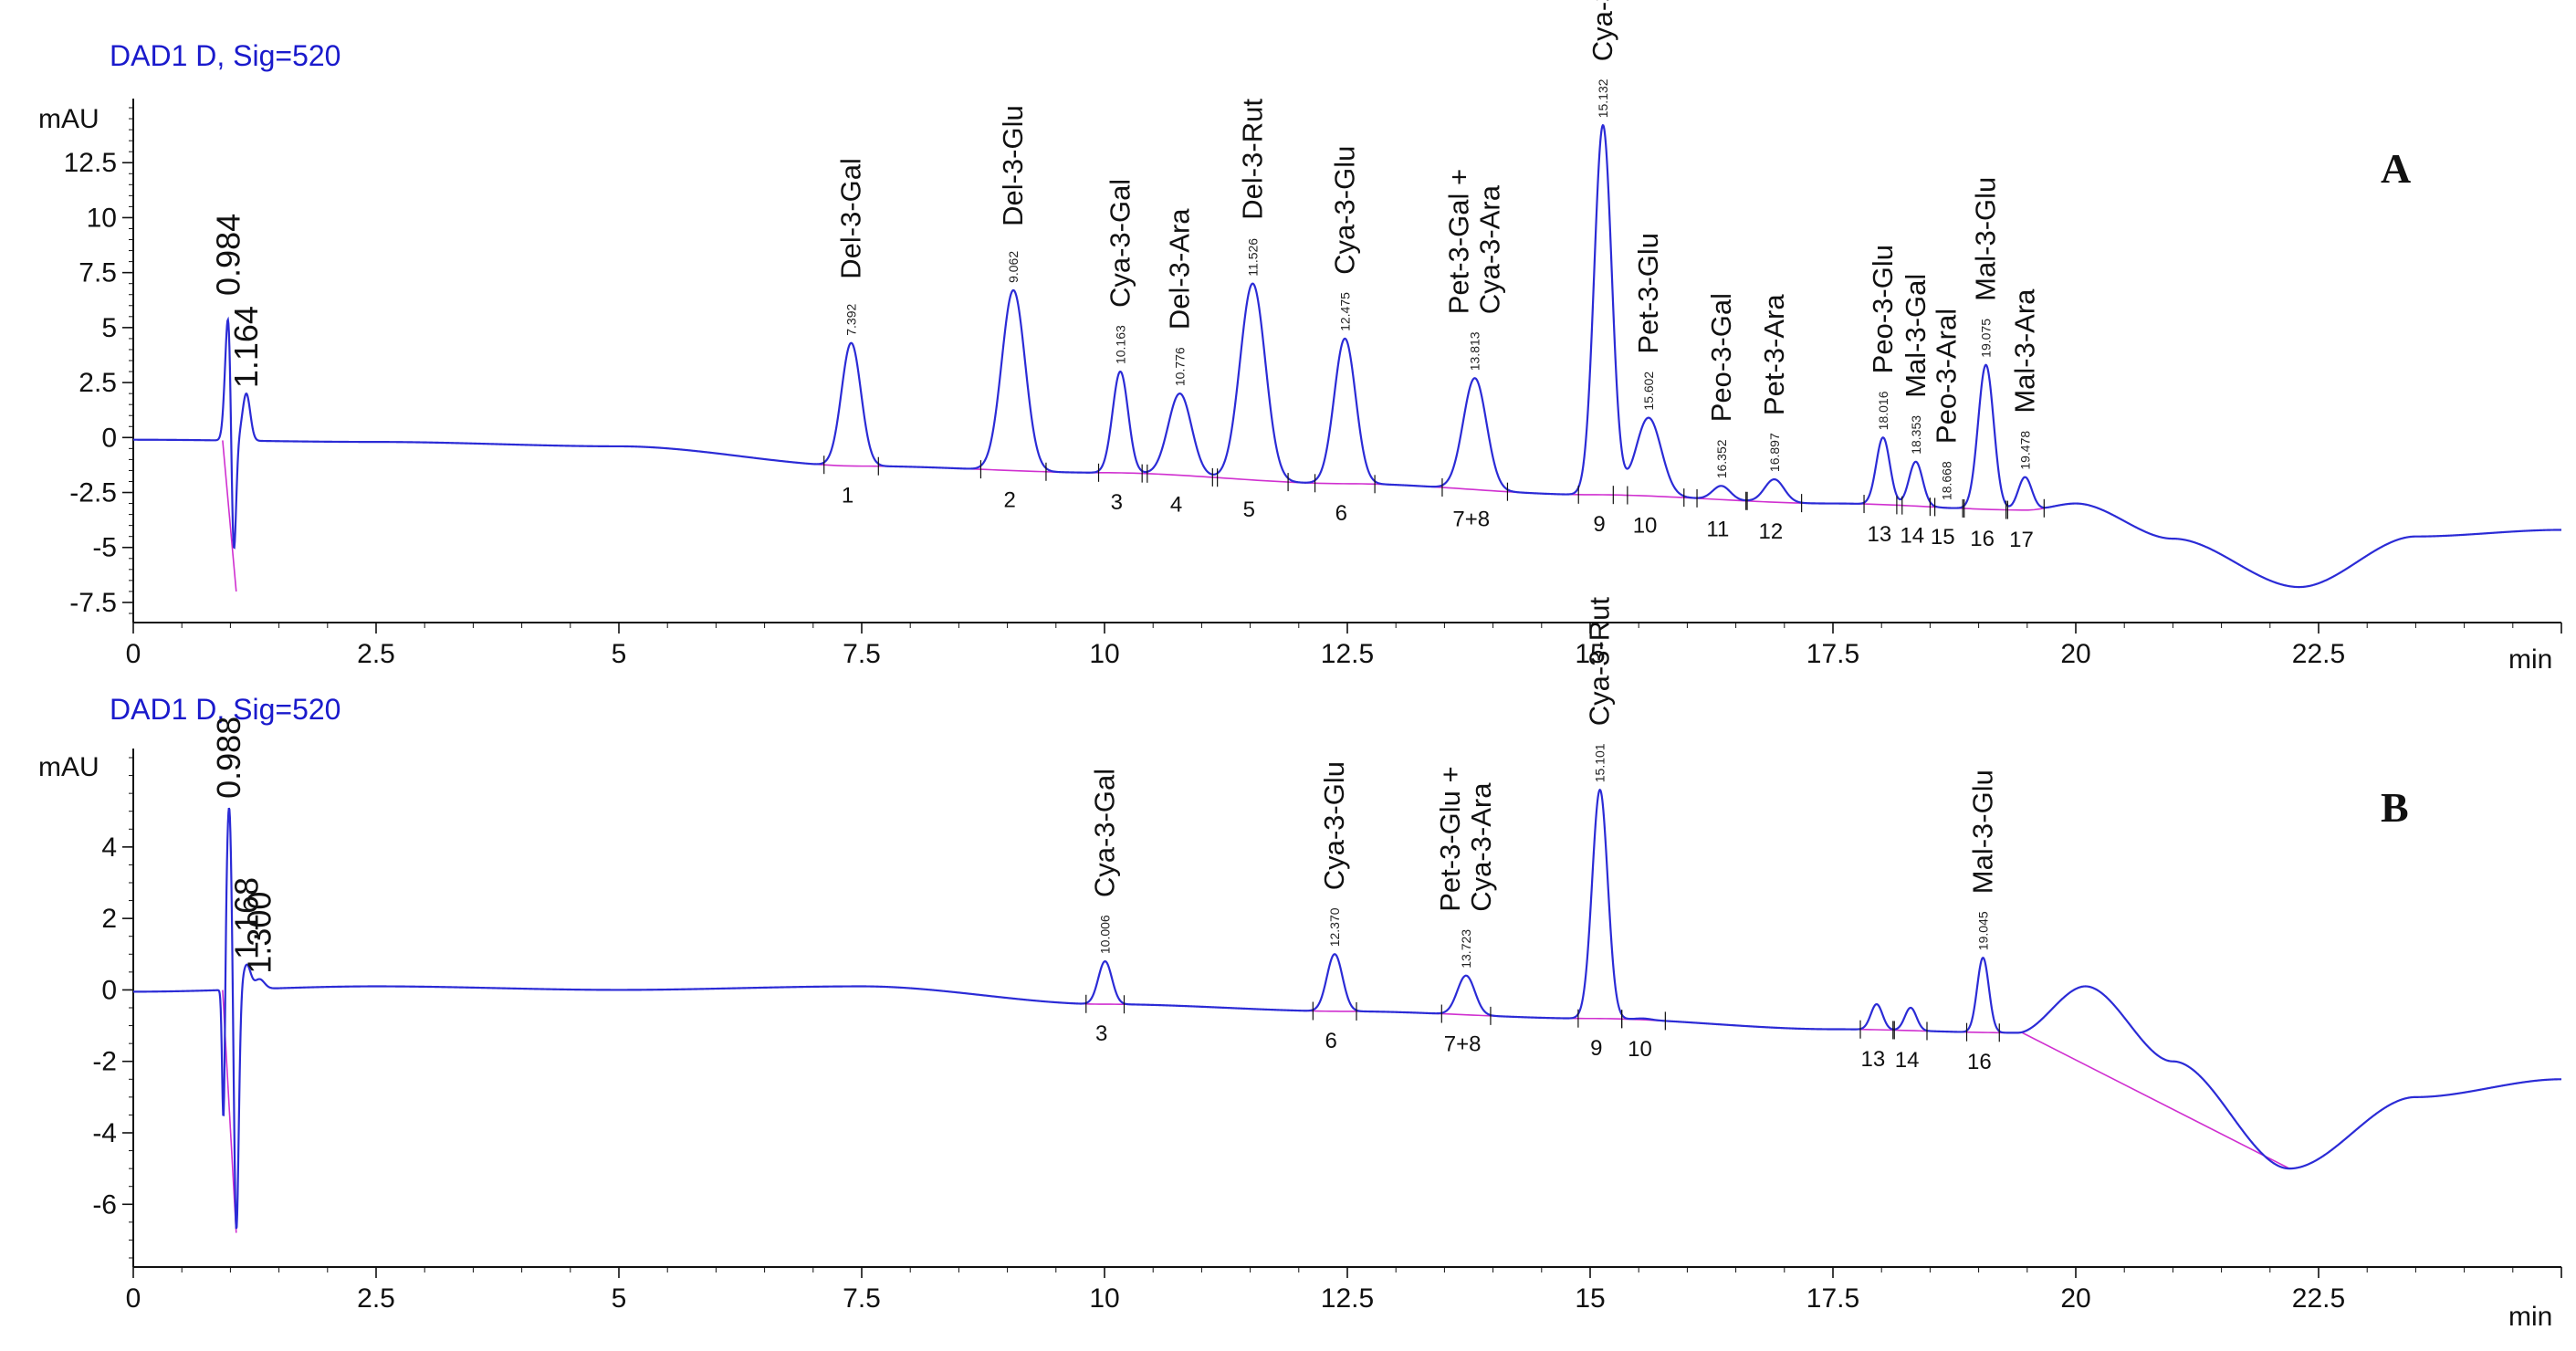 This screenshot has height=1351, width=2576. What do you see at coordinates (1648, 293) in the screenshot?
I see `compound-label: Pet-3-Glu` at bounding box center [1648, 293].